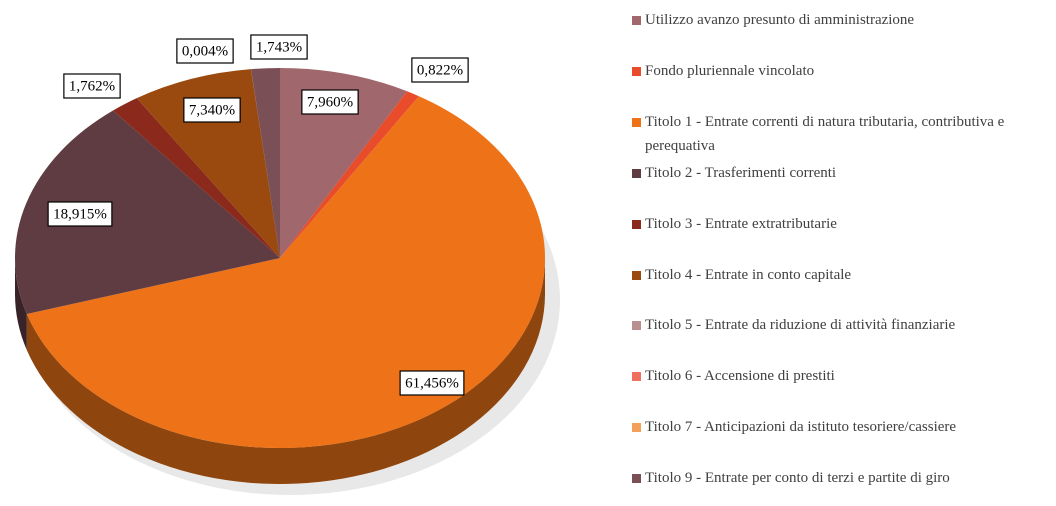 The image size is (1056, 506). I want to click on legend-label: Titolo 4 - Entrate in conto capitale, so click(748, 274).